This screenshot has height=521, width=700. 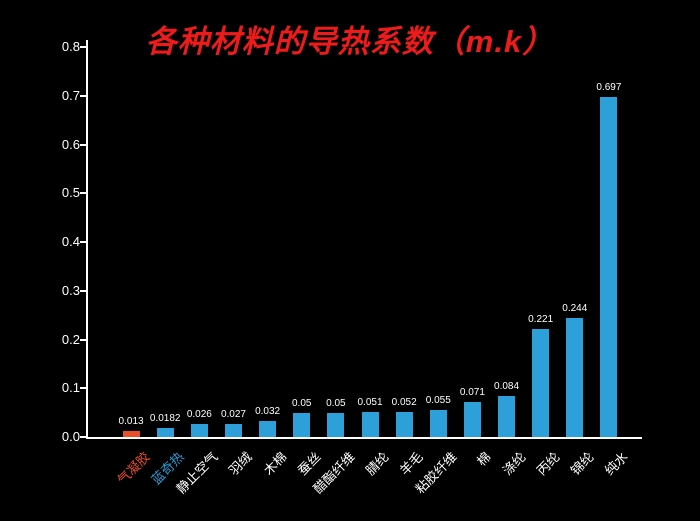 What do you see at coordinates (87, 239) in the screenshot?
I see `y-axis-line` at bounding box center [87, 239].